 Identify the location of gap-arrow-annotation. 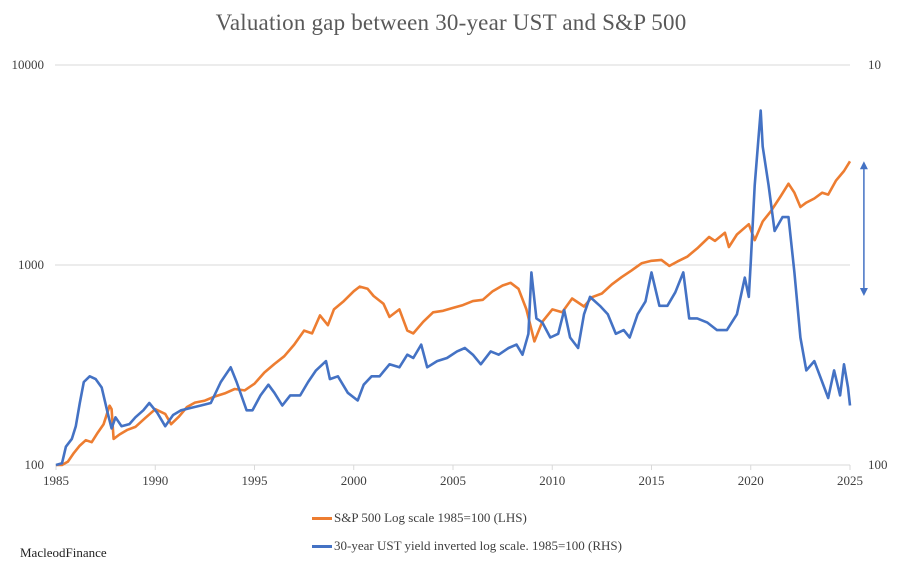
(863, 228).